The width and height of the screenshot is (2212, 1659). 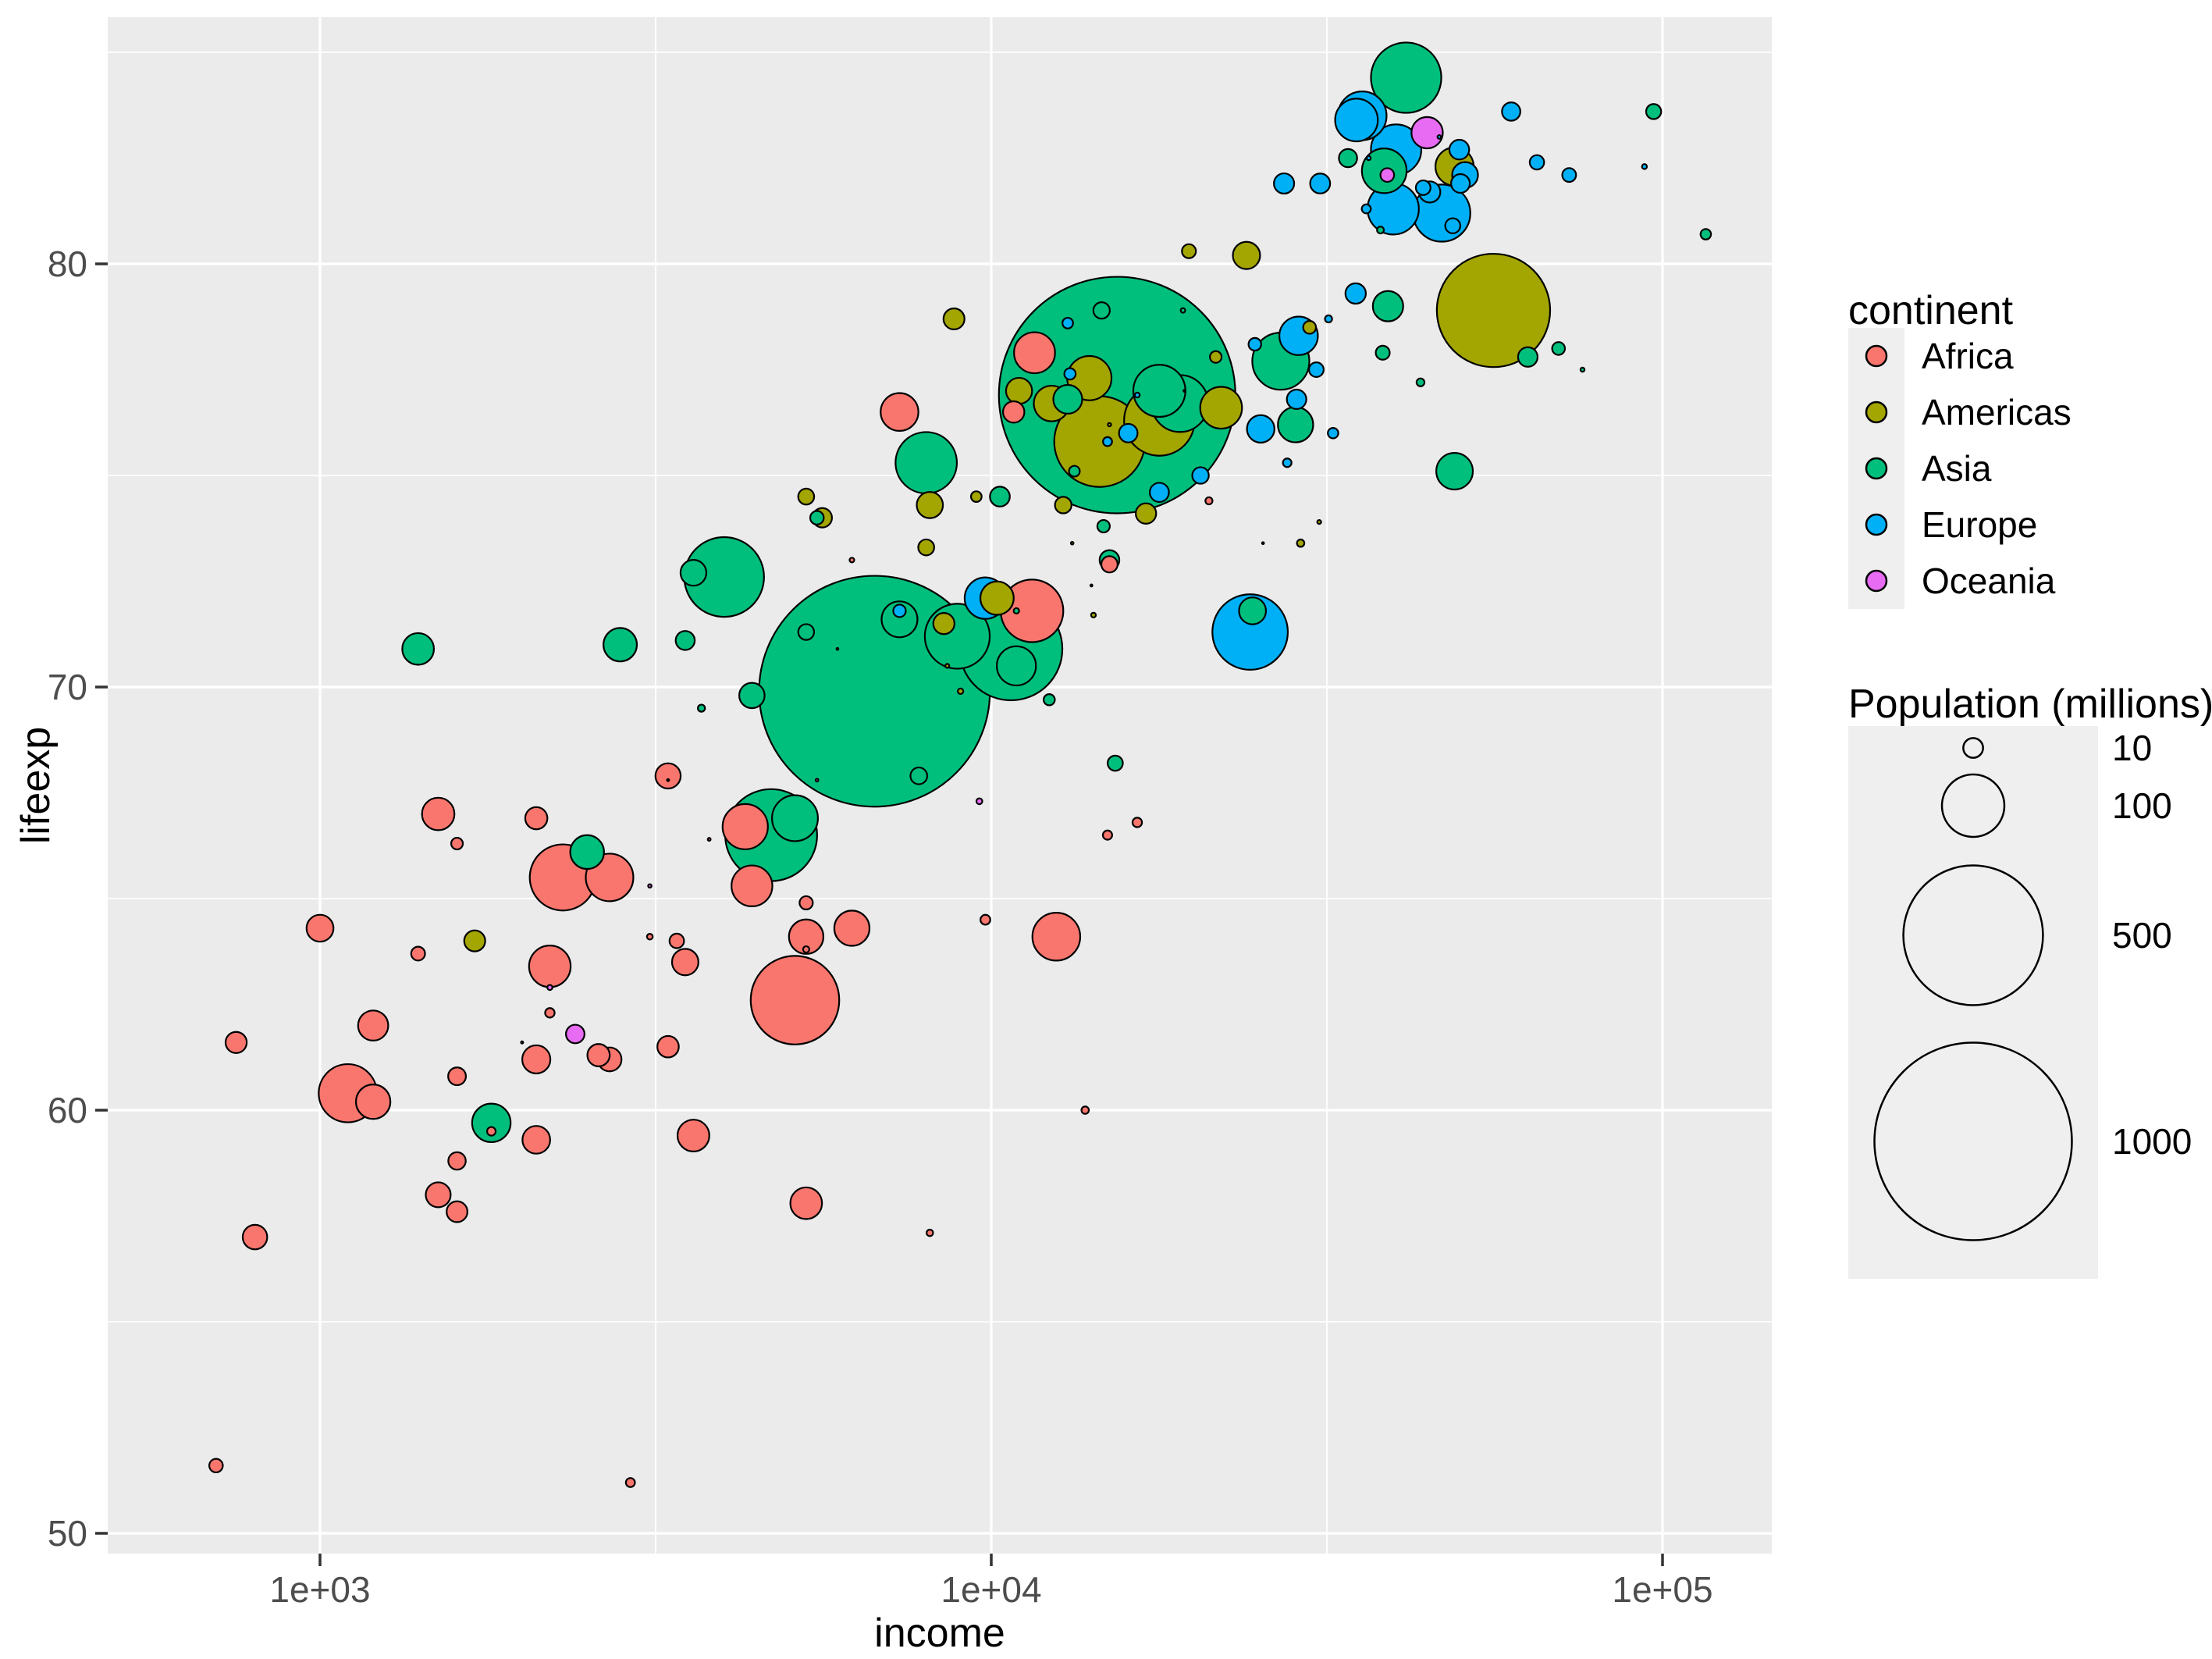 I want to click on data-point-maldives, so click(x=1183, y=310).